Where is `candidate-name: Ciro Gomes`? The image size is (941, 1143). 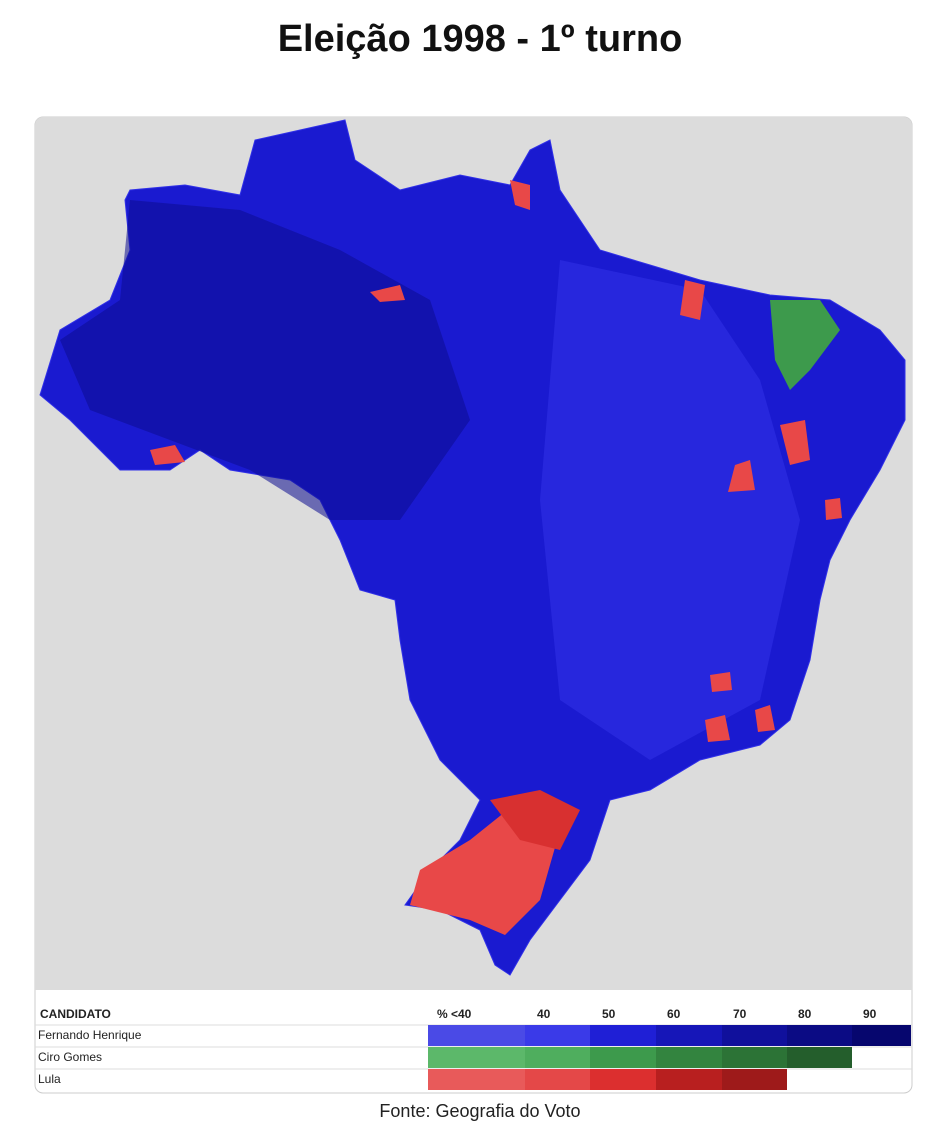 candidate-name: Ciro Gomes is located at coordinates (70, 1057).